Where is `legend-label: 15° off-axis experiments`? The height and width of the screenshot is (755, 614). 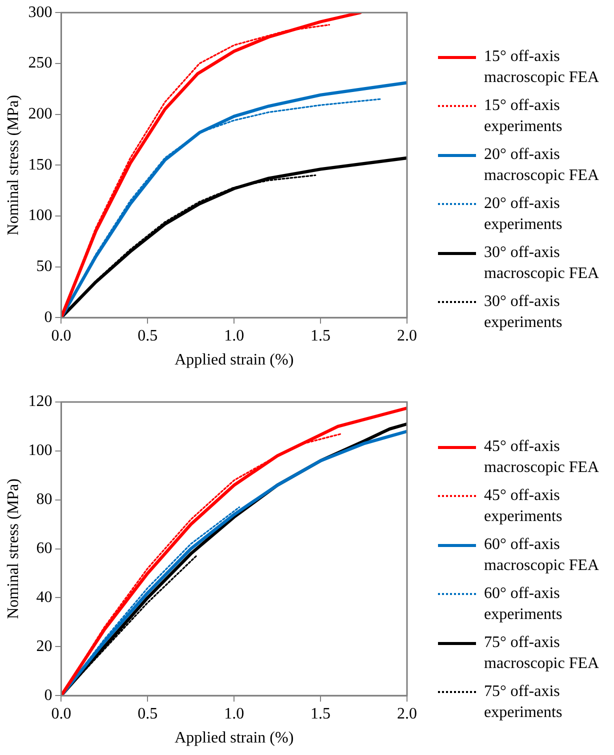 legend-label: 15° off-axis experiments is located at coordinates (523, 116).